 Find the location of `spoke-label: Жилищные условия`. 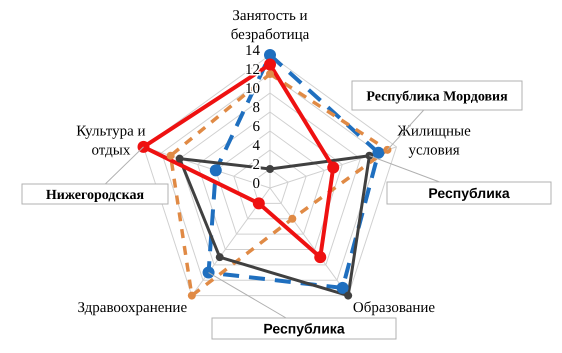

spoke-label: Жилищные условия is located at coordinates (434, 140).